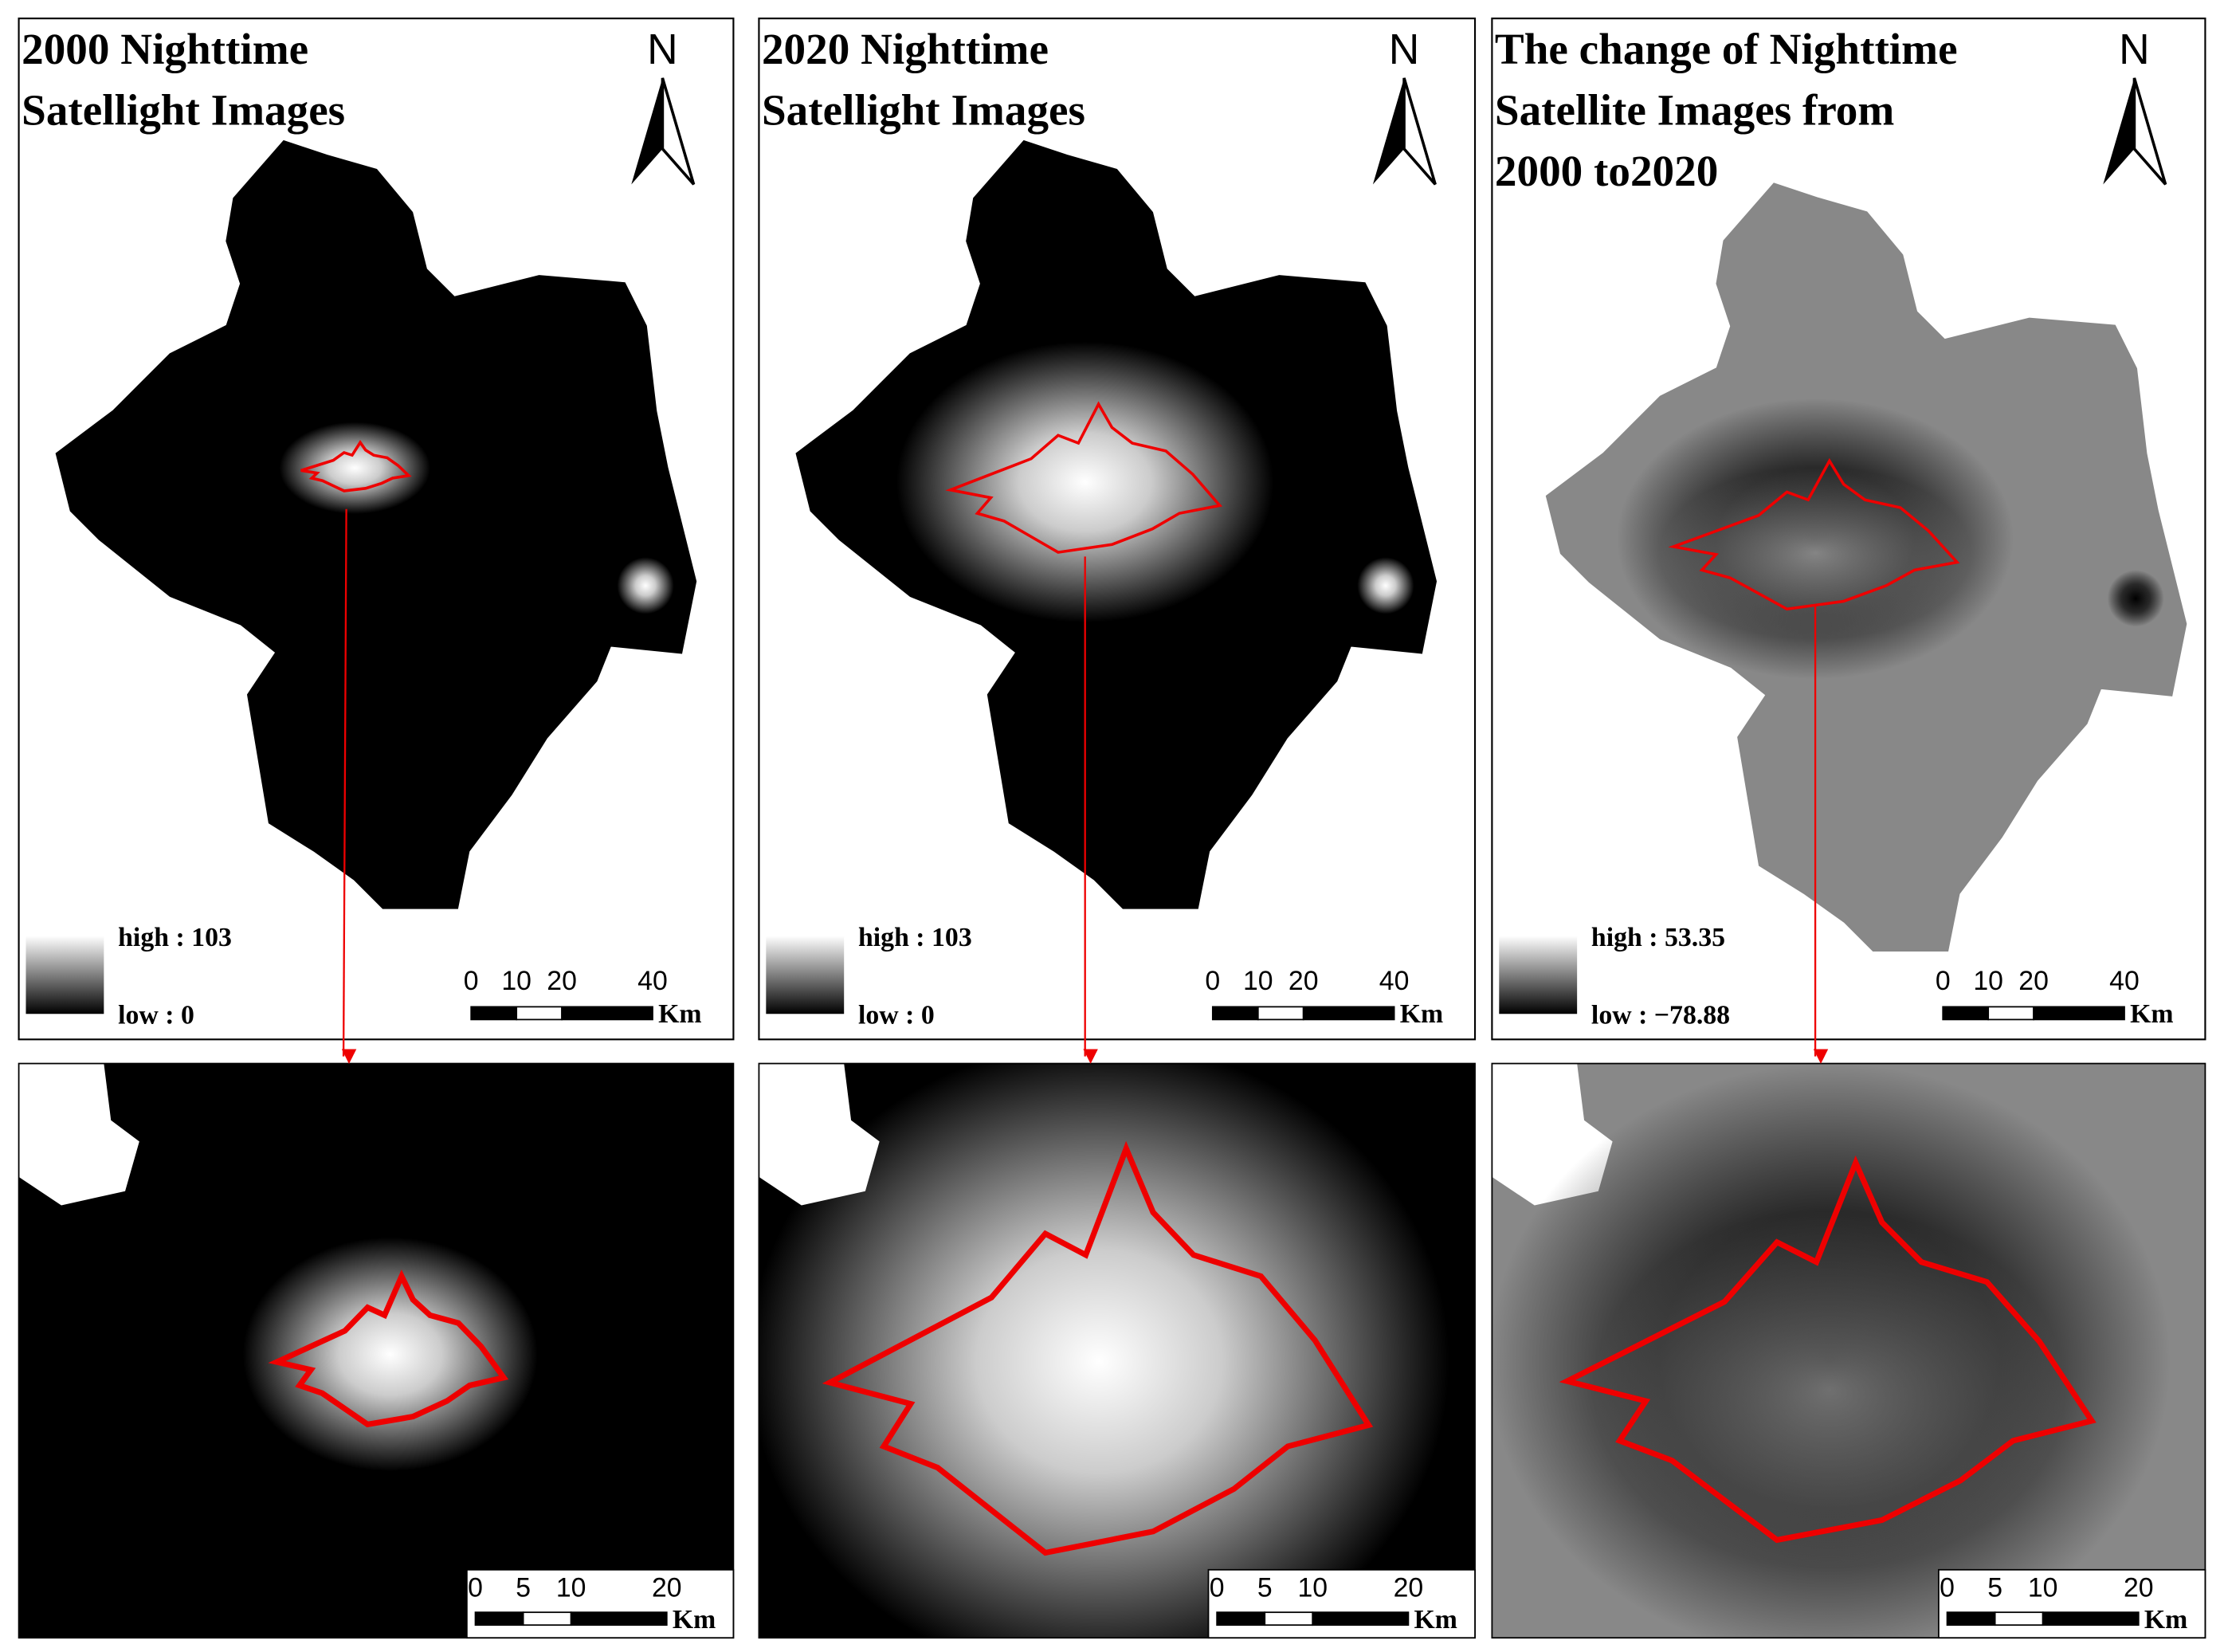 This screenshot has height=1652, width=2224. What do you see at coordinates (78, 1134) in the screenshot?
I see `outside-area` at bounding box center [78, 1134].